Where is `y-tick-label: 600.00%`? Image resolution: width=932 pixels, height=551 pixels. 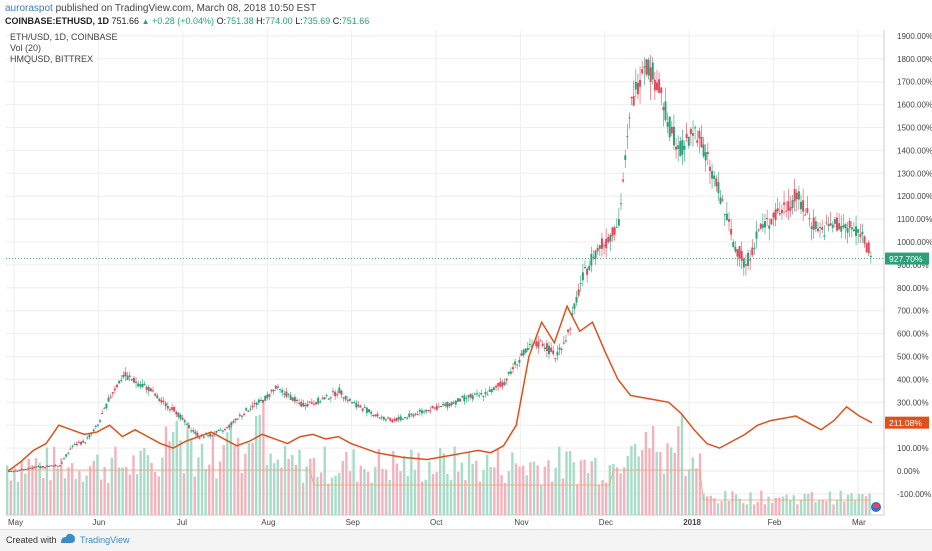
y-tick-label: 600.00% is located at coordinates (913, 334).